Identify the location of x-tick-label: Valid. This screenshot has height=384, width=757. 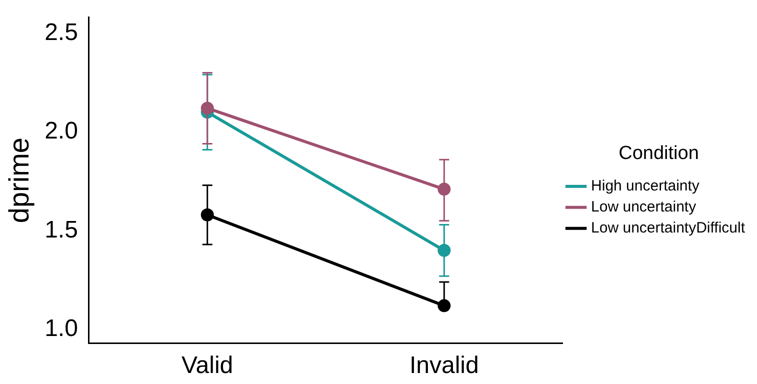
(208, 366).